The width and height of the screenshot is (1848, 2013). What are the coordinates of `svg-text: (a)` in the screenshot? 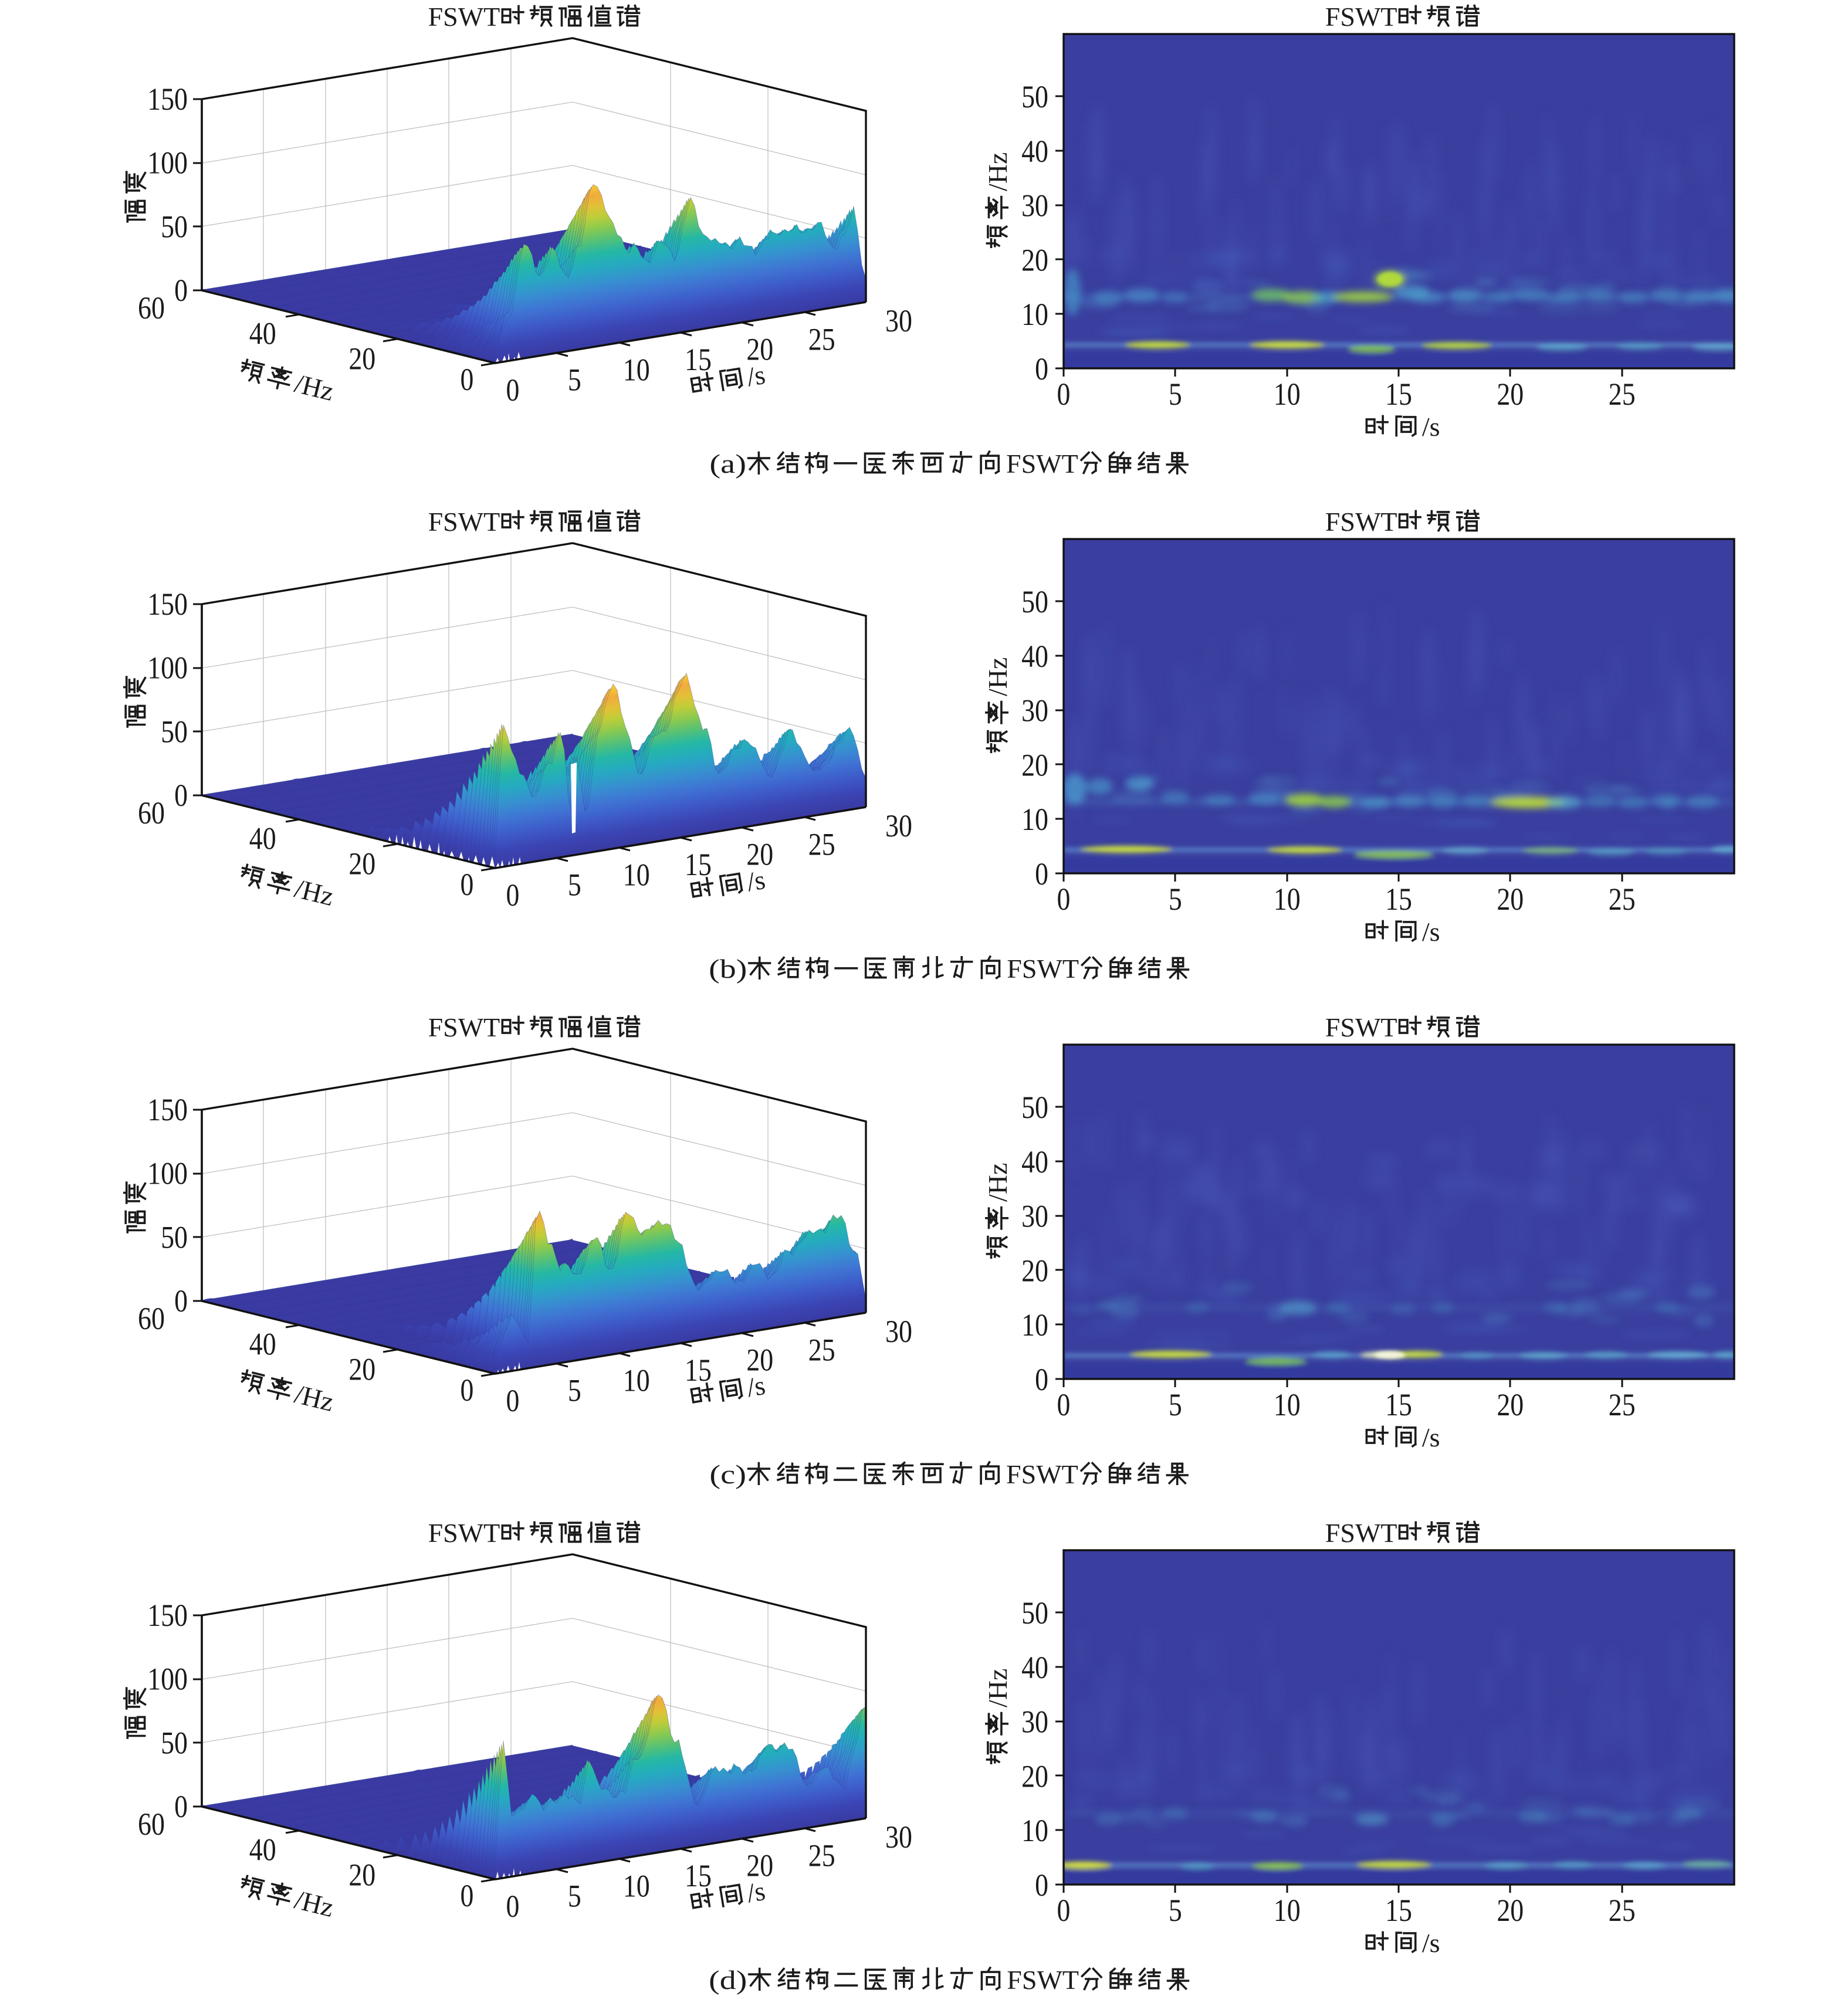 It's located at (727, 464).